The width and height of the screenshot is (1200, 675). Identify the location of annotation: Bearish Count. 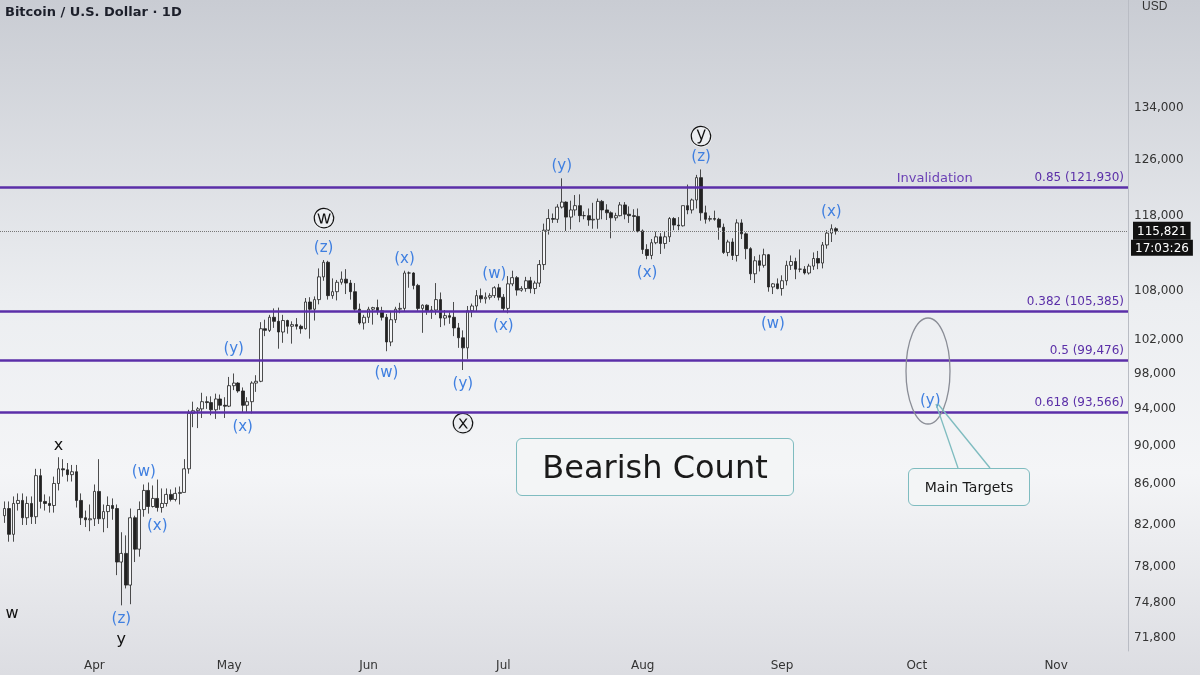
(655, 467).